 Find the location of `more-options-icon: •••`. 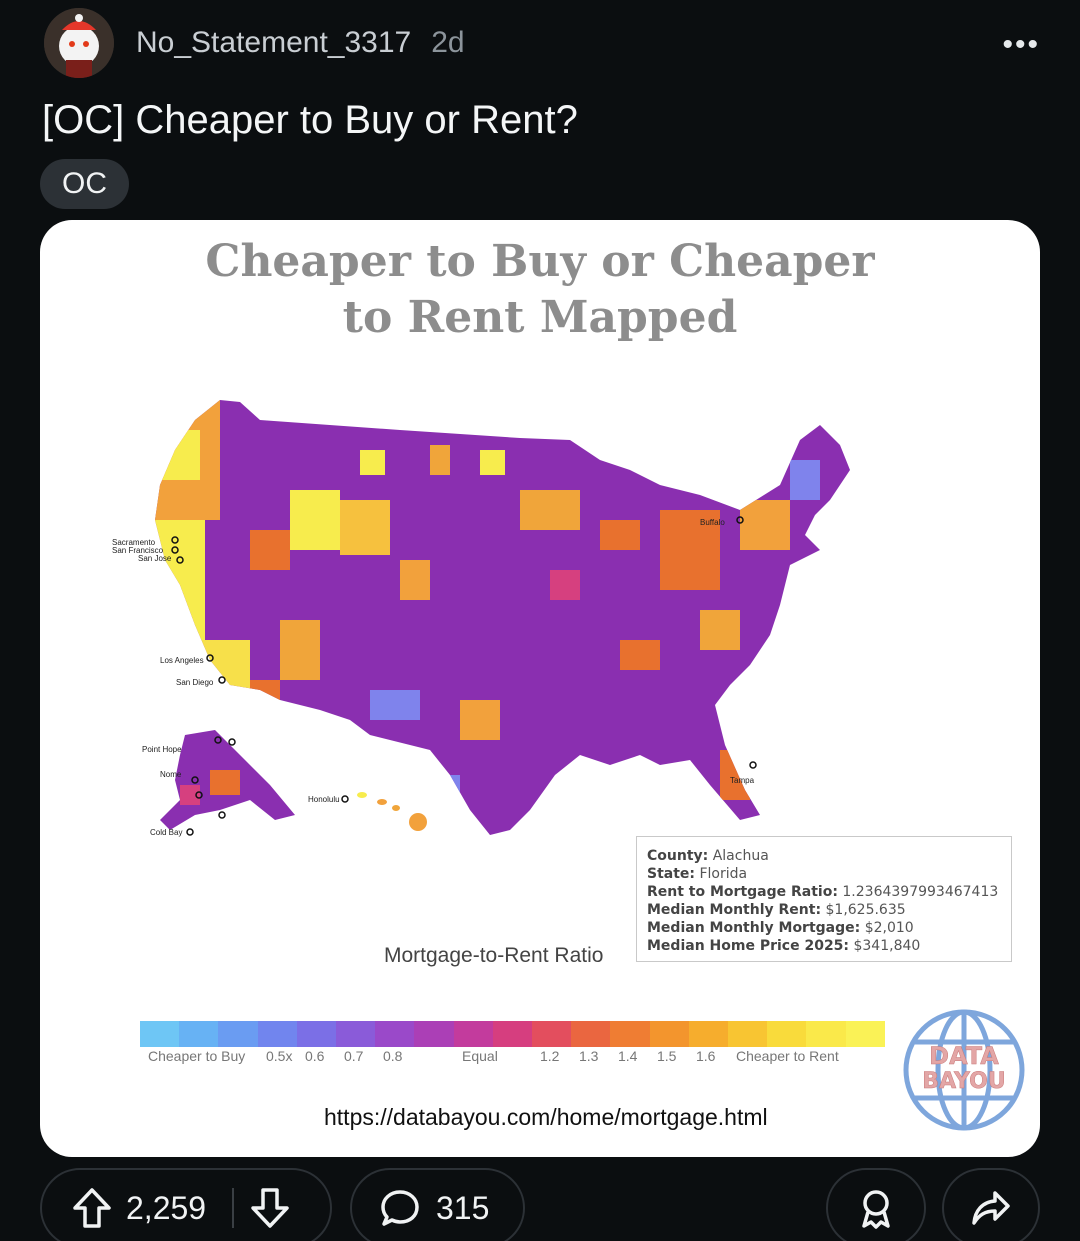

more-options-icon: ••• is located at coordinates (1021, 44).